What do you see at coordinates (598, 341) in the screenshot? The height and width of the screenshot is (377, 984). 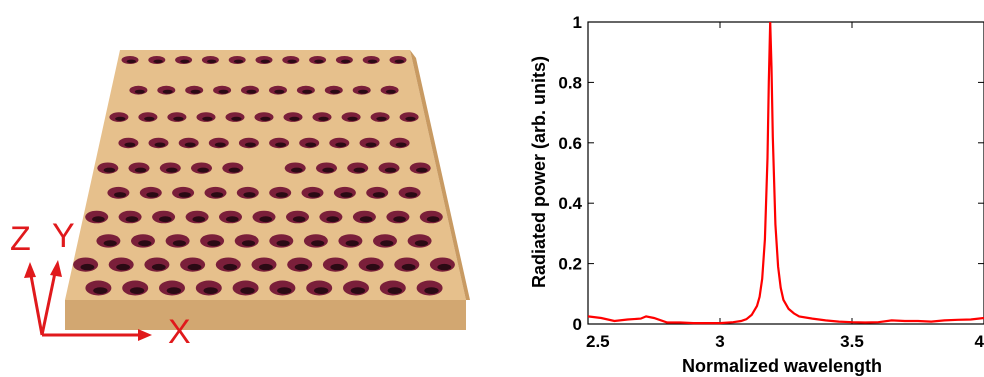 I see `x-tick-label: 2.5` at bounding box center [598, 341].